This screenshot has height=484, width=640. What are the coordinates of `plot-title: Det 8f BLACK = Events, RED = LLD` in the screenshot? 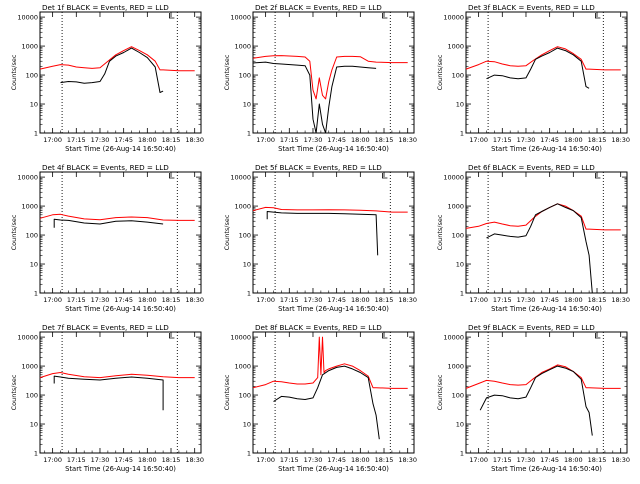 It's located at (318, 327).